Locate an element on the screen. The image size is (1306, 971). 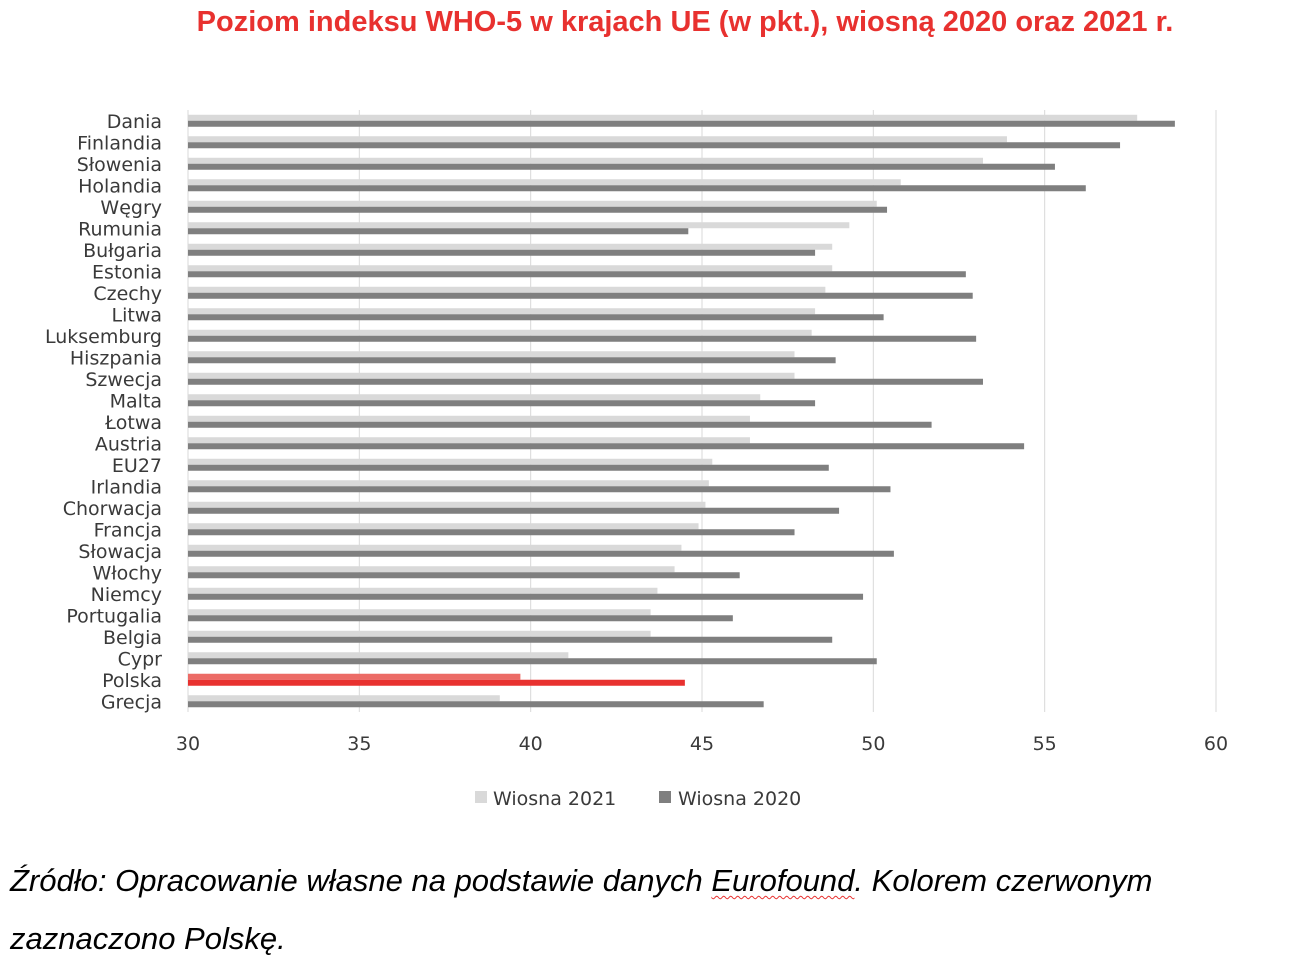
category-label: Hiszpania is located at coordinates (116, 358).